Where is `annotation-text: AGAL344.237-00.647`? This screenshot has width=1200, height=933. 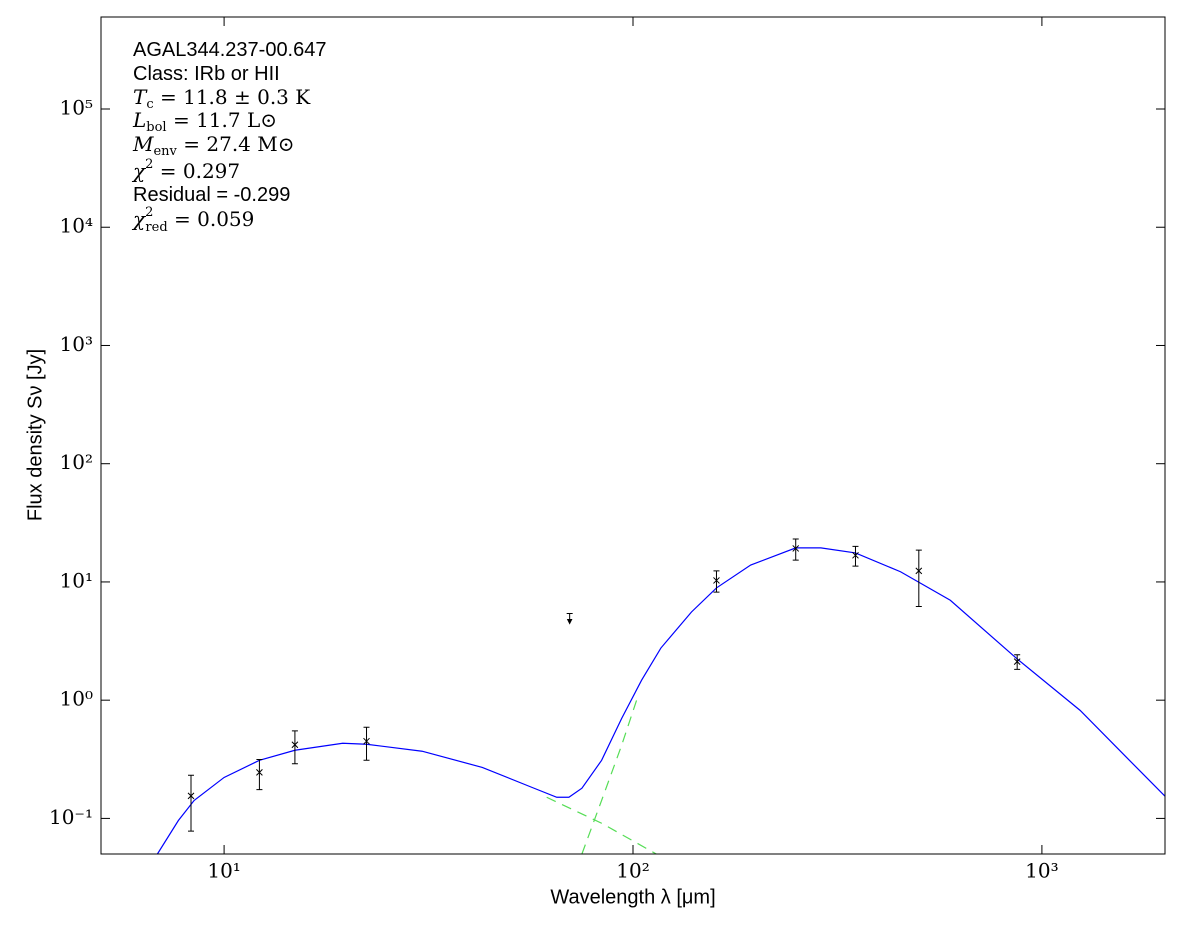
annotation-text: AGAL344.237-00.647 is located at coordinates (230, 50).